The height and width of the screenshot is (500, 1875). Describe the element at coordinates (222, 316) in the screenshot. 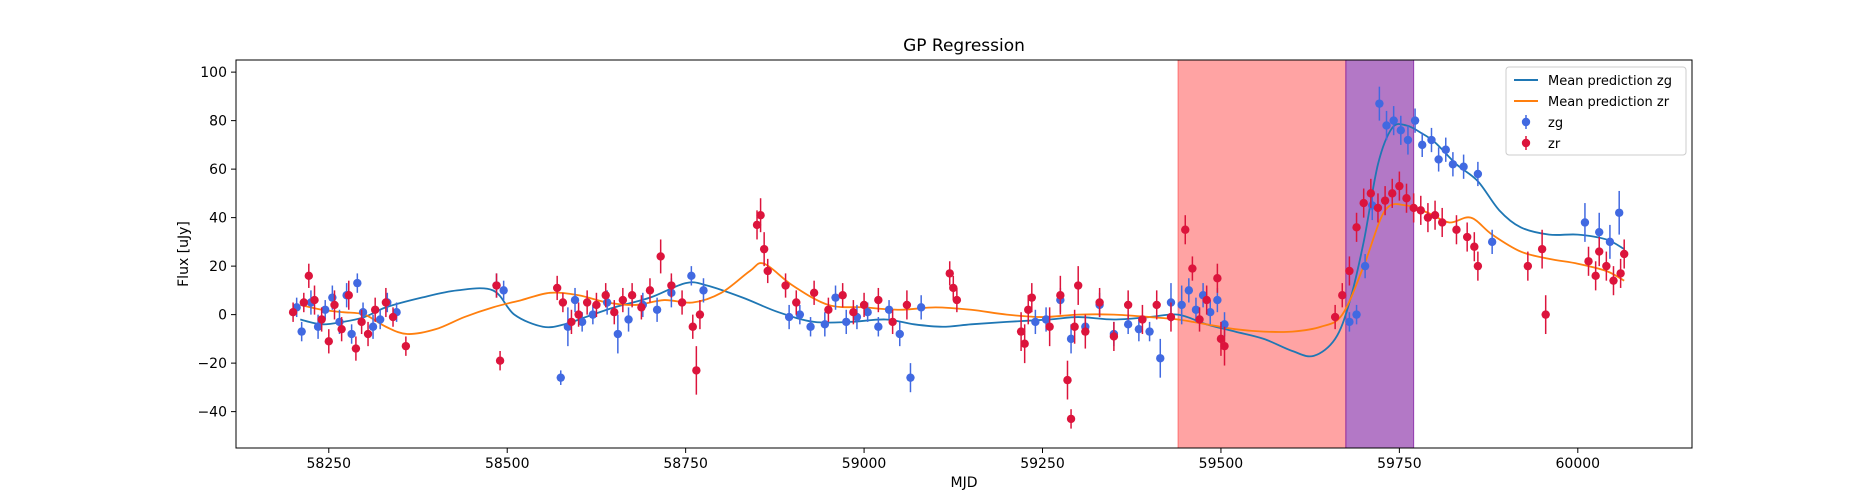

I see `y-tick-label: 0` at that location.